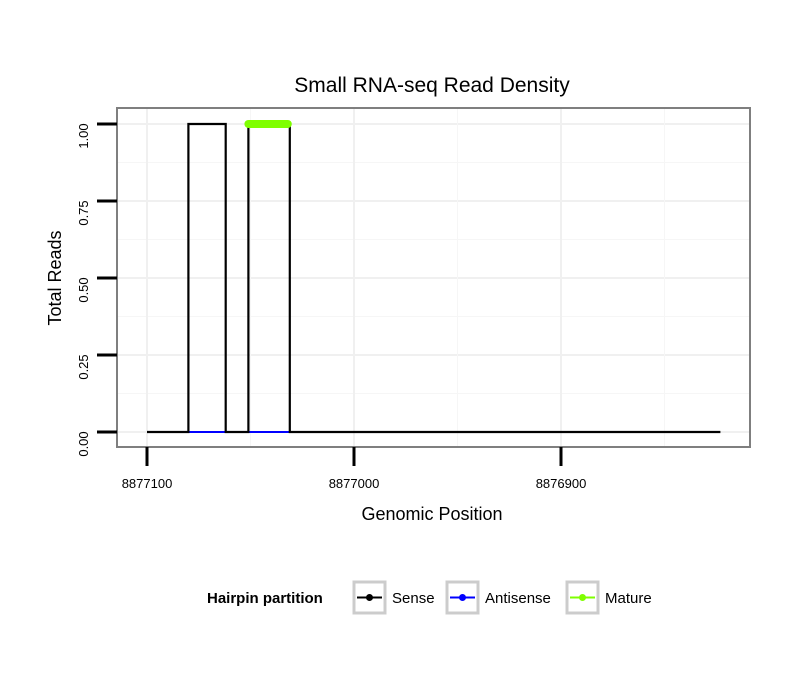 Image resolution: width=810 pixels, height=690 pixels. I want to click on y-axis-label: Total Reads, so click(55, 277).